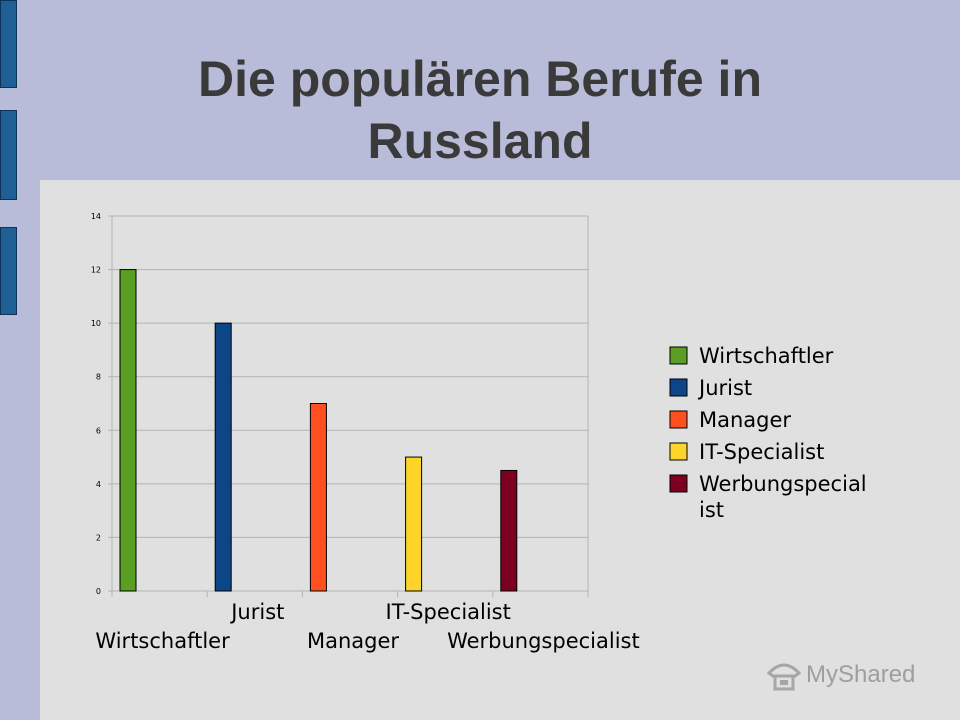 The height and width of the screenshot is (720, 960). Describe the element at coordinates (414, 524) in the screenshot. I see `bar-it-specialist` at that location.